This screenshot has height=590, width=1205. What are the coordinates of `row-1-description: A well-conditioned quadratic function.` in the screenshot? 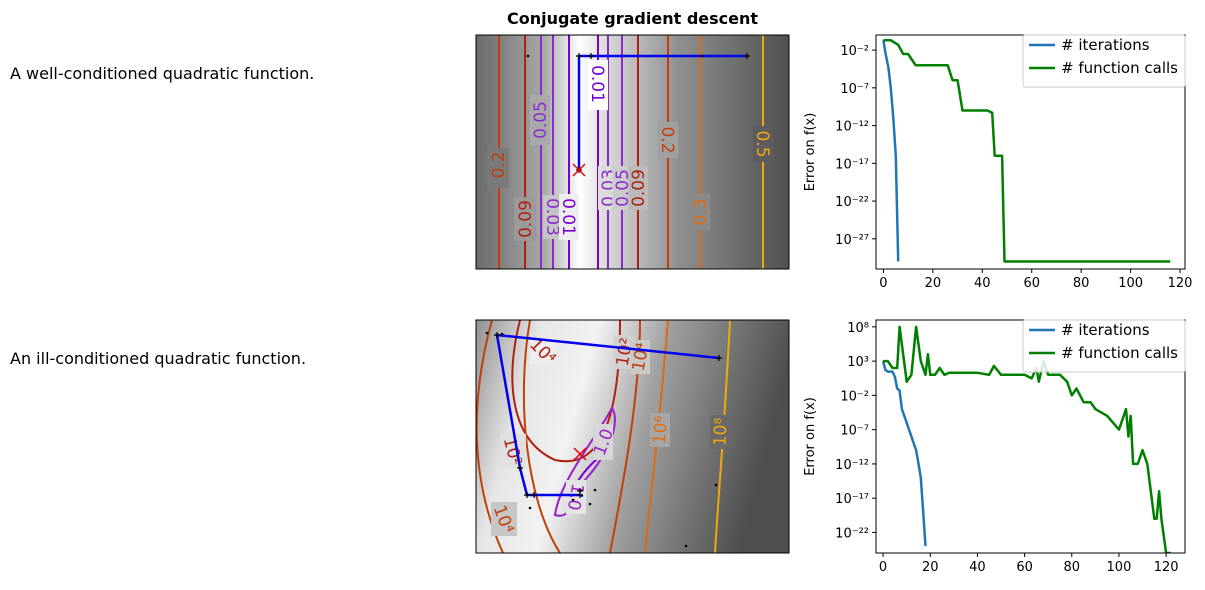 It's located at (162, 73).